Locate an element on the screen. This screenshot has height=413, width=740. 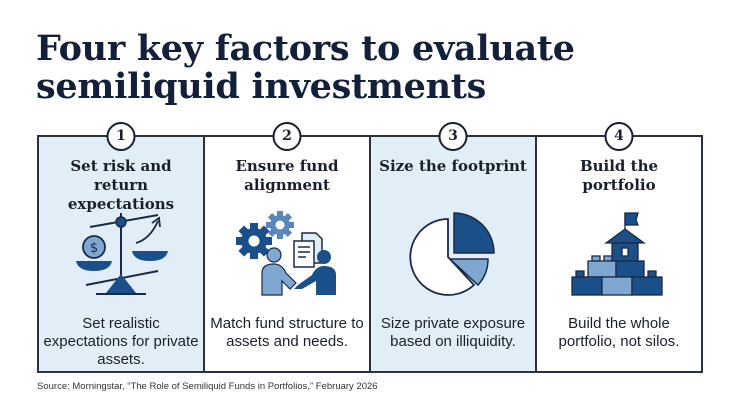
building-blocks-castle-icon is located at coordinates (617, 254).